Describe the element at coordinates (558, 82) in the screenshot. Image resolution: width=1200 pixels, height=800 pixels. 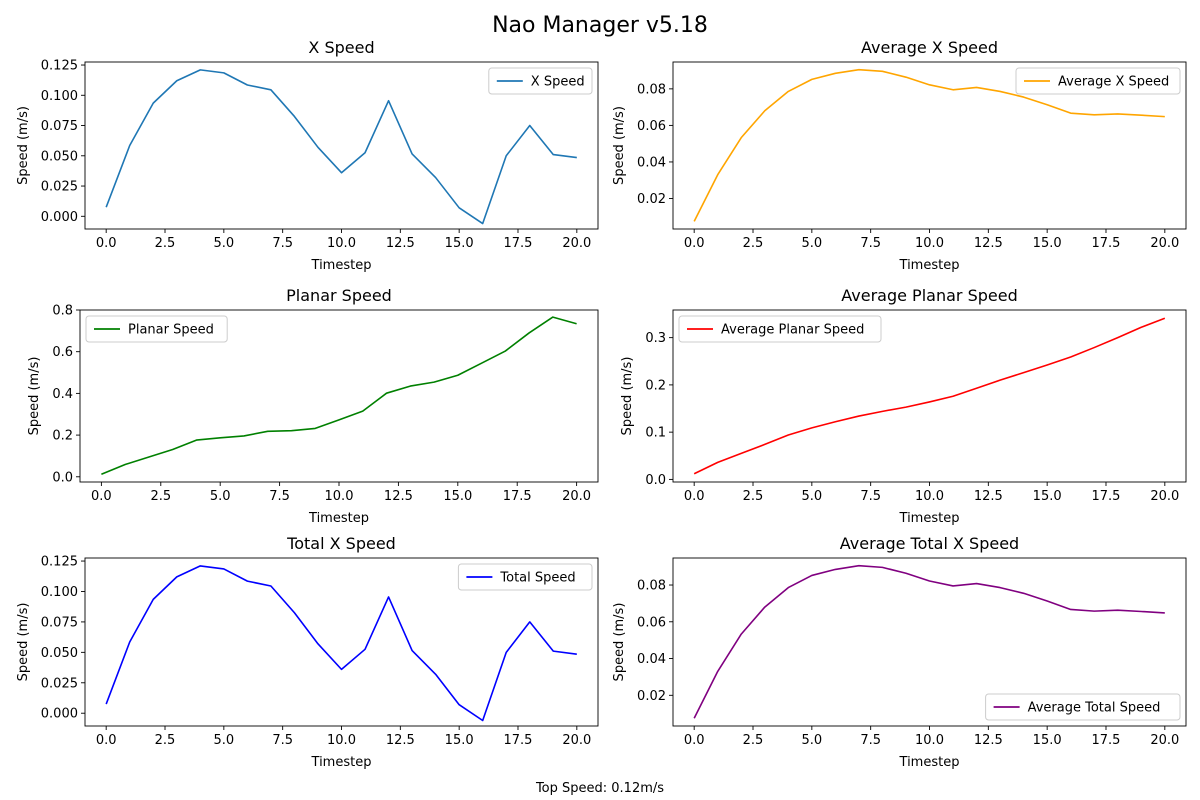
I see `legend-label: X Speed` at that location.